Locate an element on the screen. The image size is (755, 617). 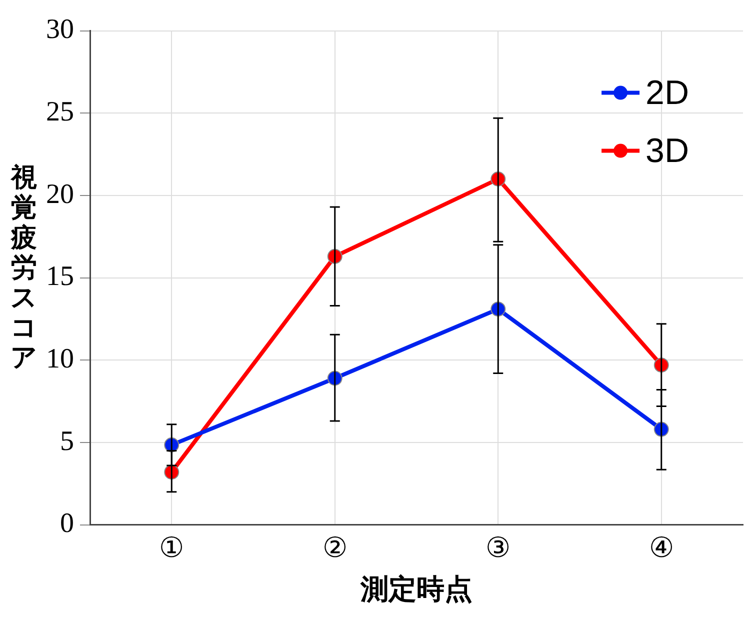
x-tick-label: ② is located at coordinates (335, 548).